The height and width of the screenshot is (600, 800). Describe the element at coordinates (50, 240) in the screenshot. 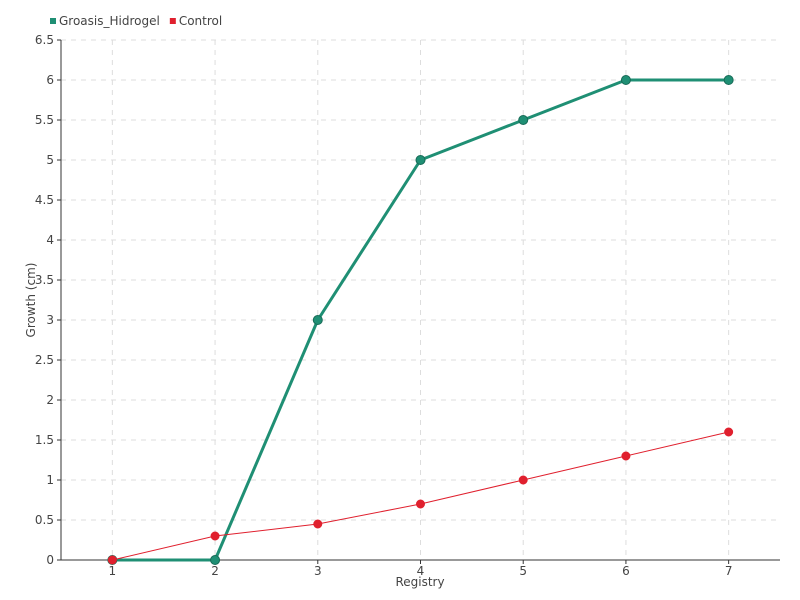

I see `y-tick-label: 4` at that location.